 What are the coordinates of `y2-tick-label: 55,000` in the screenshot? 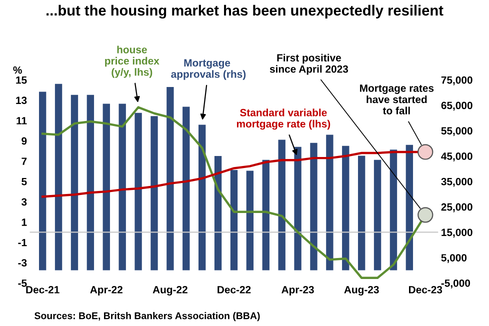 It's located at (456, 131).